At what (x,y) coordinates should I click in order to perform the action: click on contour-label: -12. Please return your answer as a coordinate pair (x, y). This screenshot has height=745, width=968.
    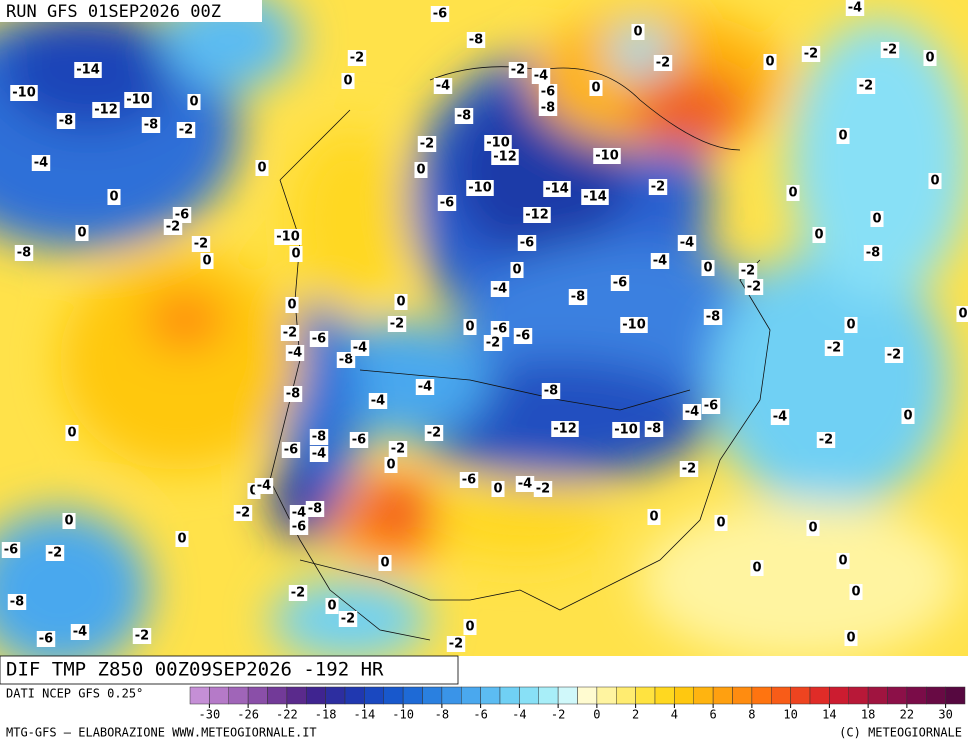
    Looking at the image, I should click on (537, 215).